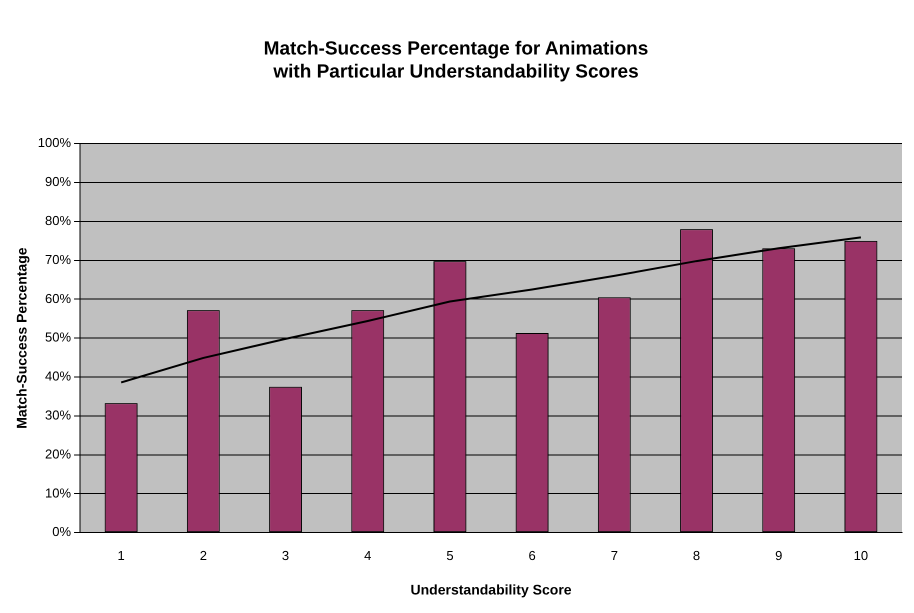 This screenshot has width=914, height=613. What do you see at coordinates (58, 454) in the screenshot?
I see `y-tick-label: 20%` at bounding box center [58, 454].